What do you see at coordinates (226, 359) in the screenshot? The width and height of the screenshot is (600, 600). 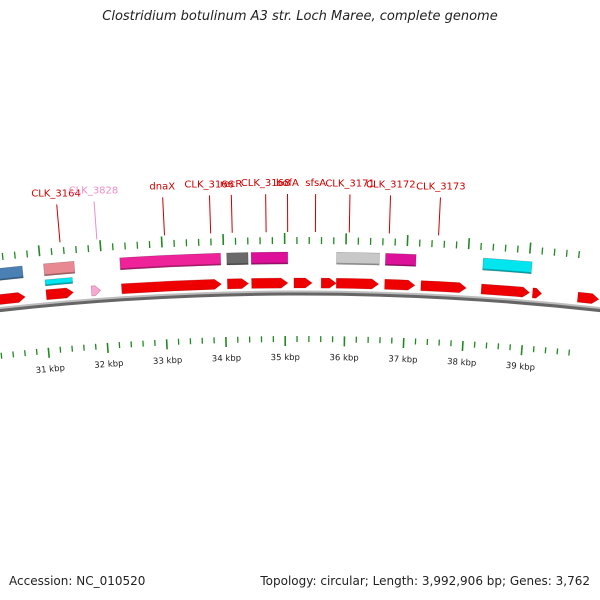 I see `tick-label: 34 kbp` at bounding box center [226, 359].